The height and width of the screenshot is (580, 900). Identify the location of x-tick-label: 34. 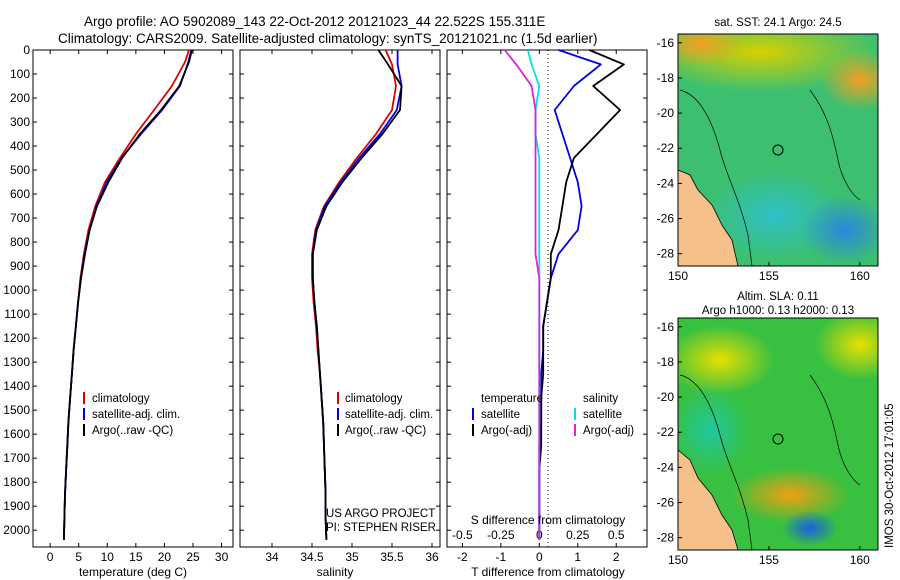
(272, 557).